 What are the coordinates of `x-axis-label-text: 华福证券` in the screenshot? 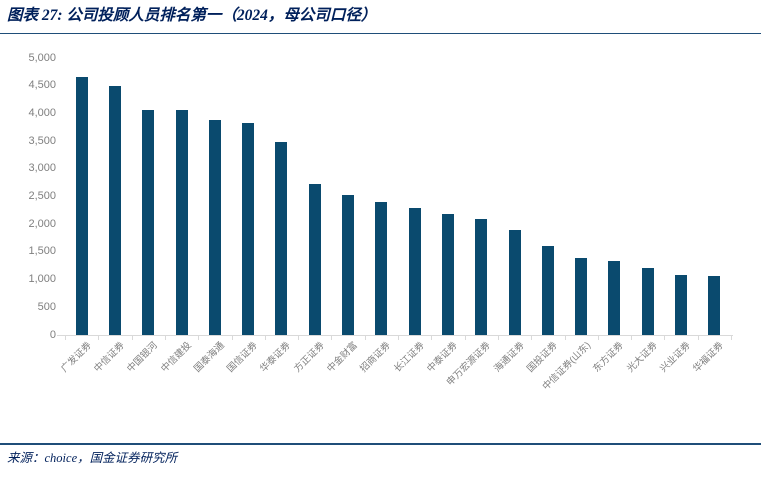 It's located at (709, 357).